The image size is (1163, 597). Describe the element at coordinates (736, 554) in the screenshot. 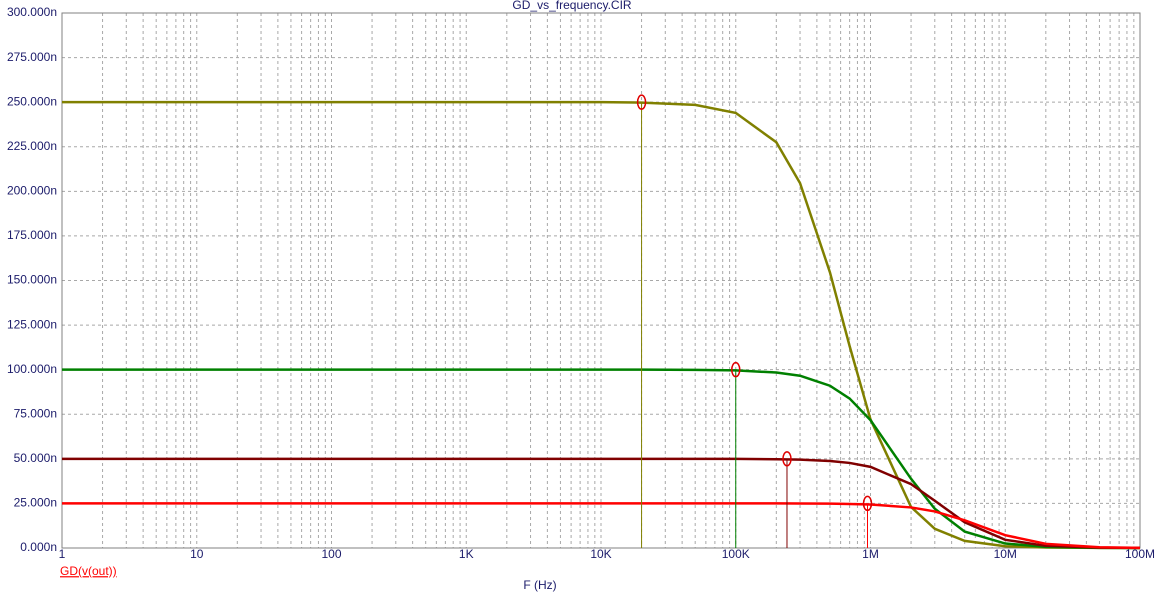

I see `x-tick-label: 100K` at that location.